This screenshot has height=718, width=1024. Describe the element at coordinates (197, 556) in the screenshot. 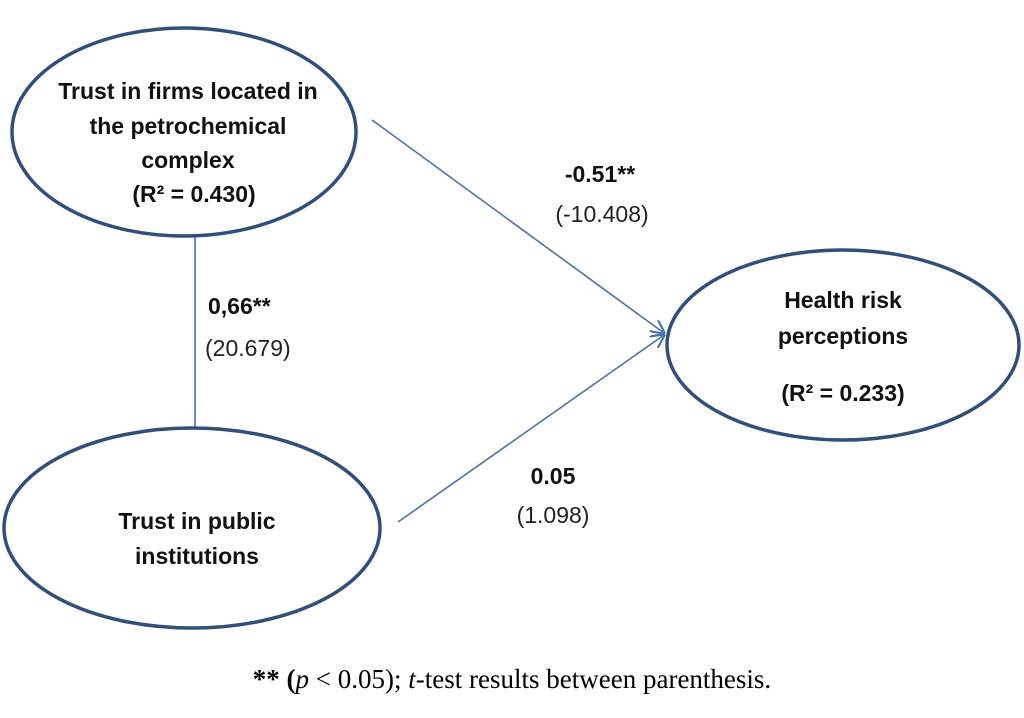

I see `node-label: institutions` at that location.